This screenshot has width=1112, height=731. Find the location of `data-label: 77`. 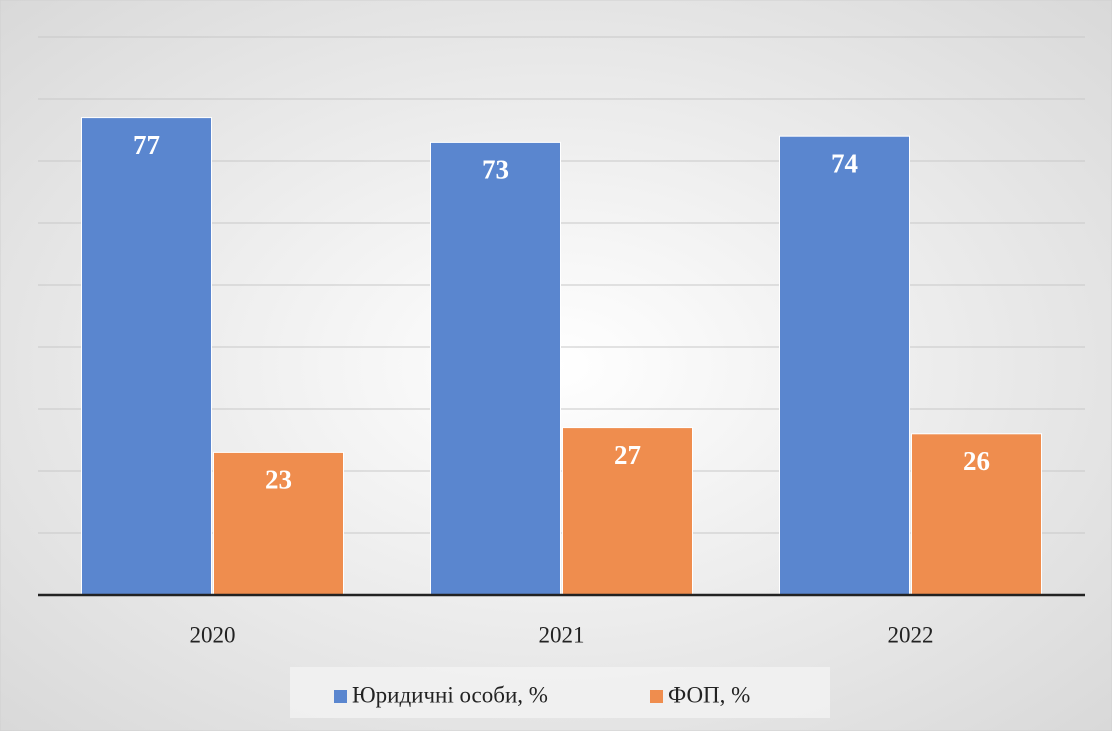

data-label: 77 is located at coordinates (146, 145).